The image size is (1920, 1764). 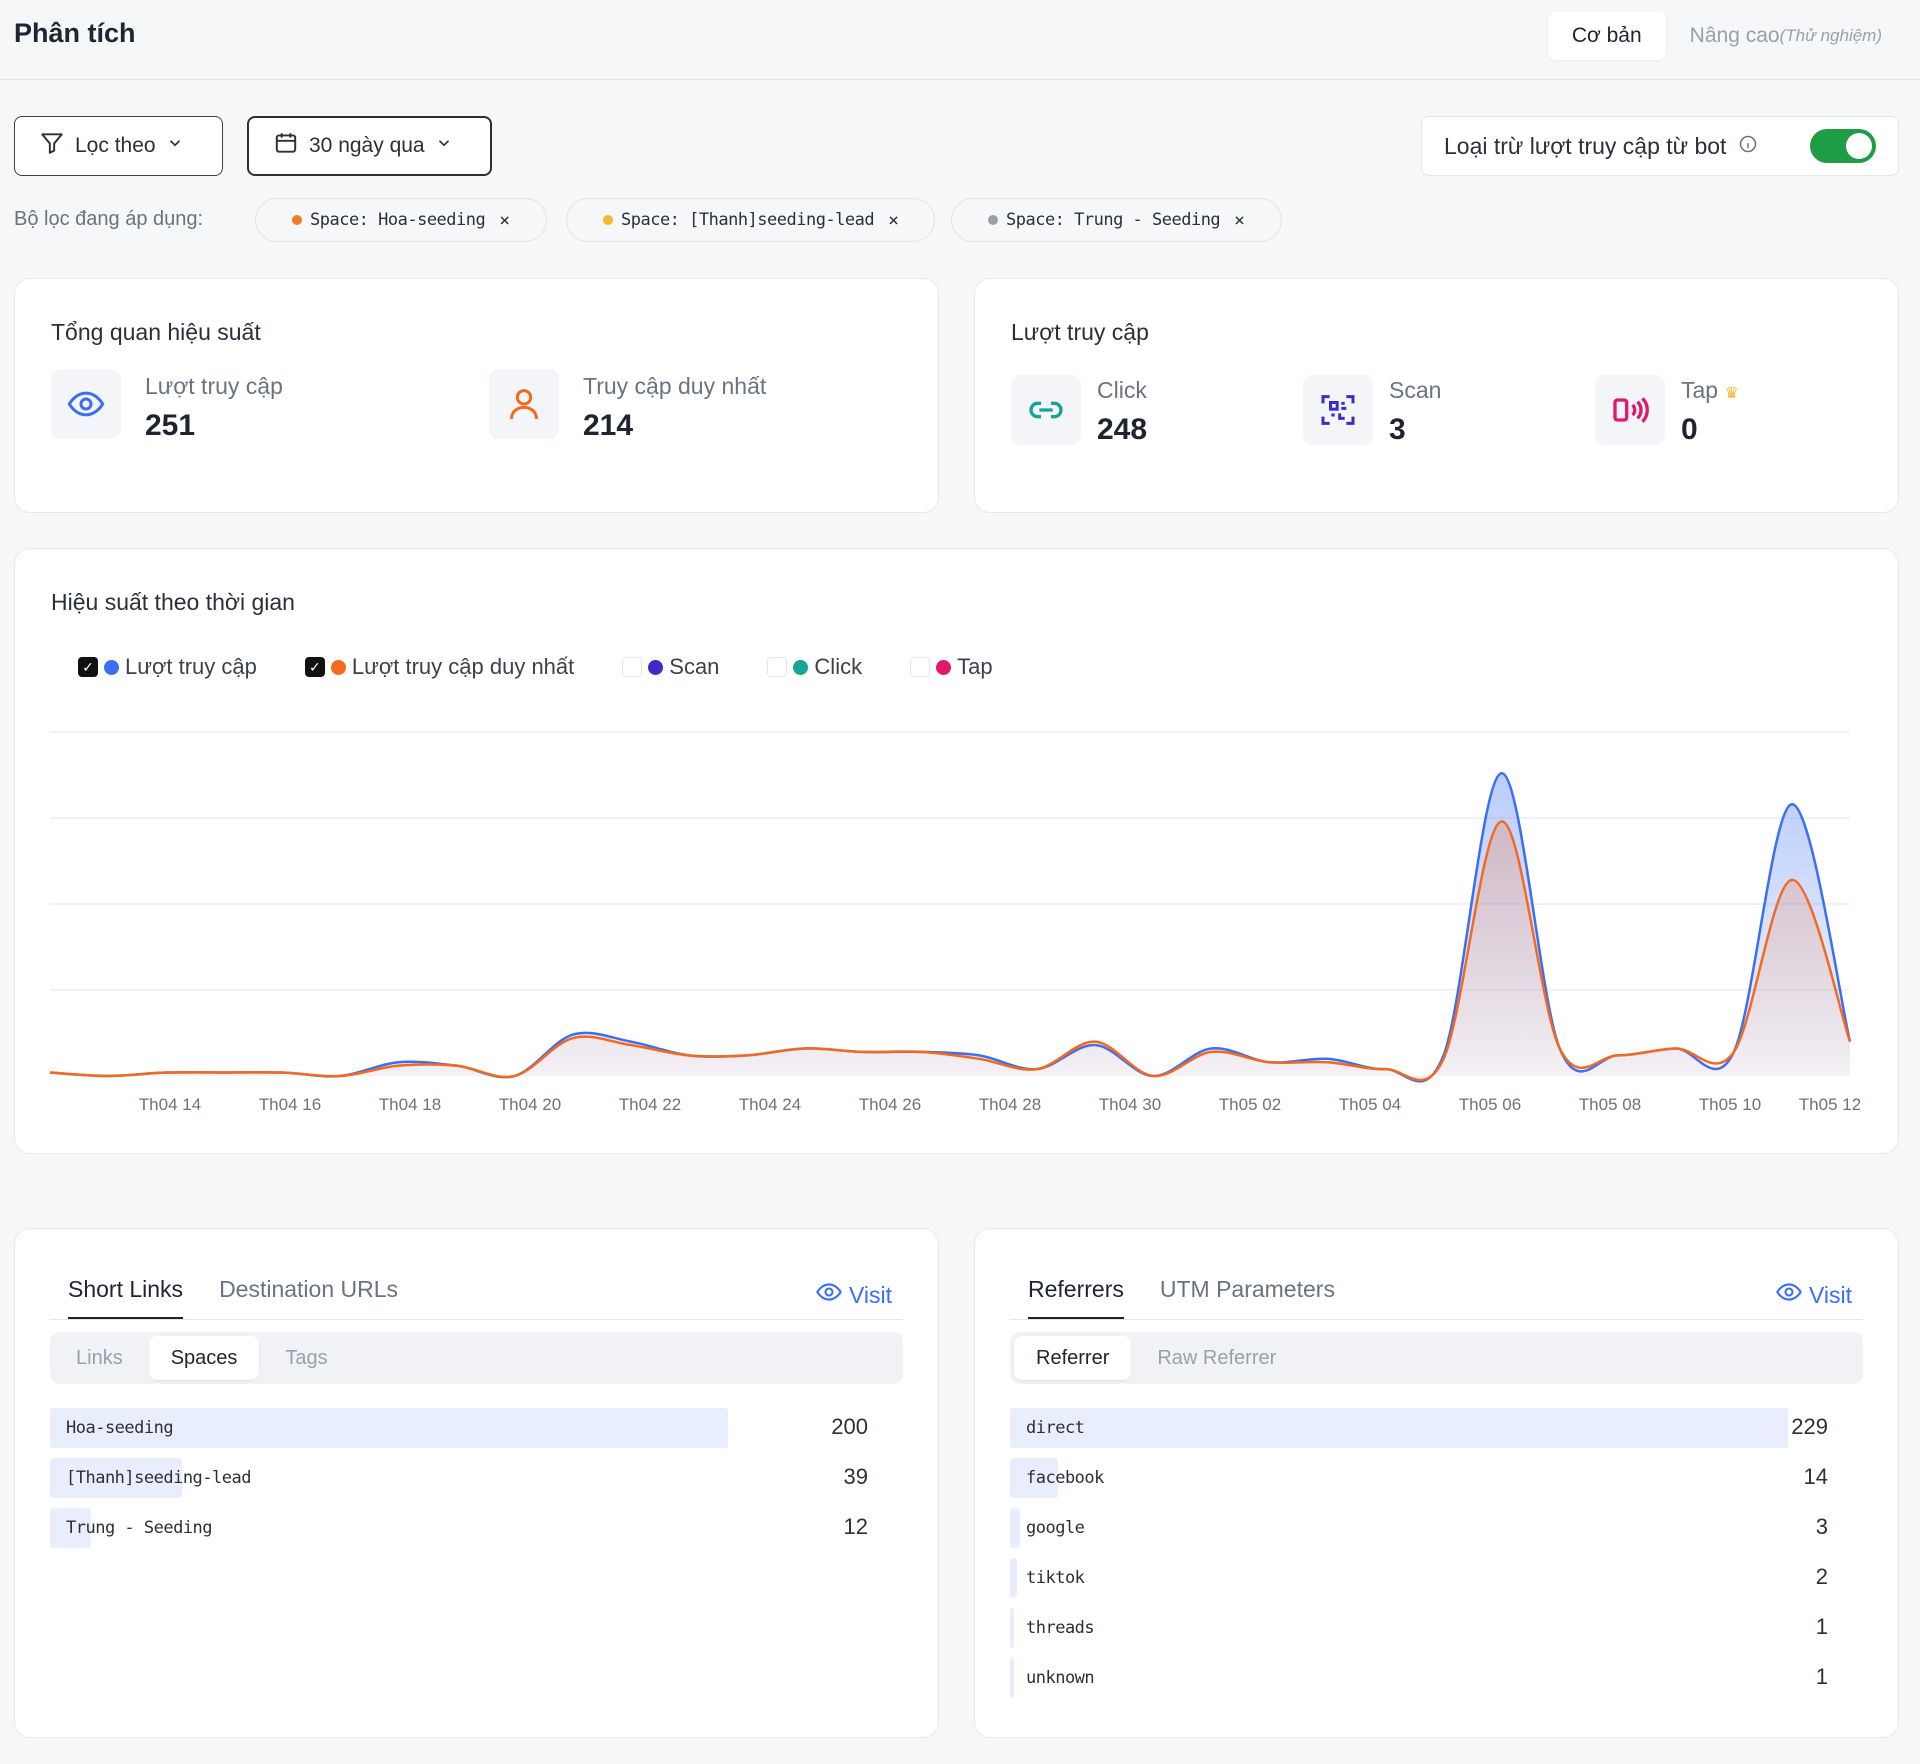 What do you see at coordinates (459, 1528) in the screenshot?
I see `list-item: Trung - Seeding 12` at bounding box center [459, 1528].